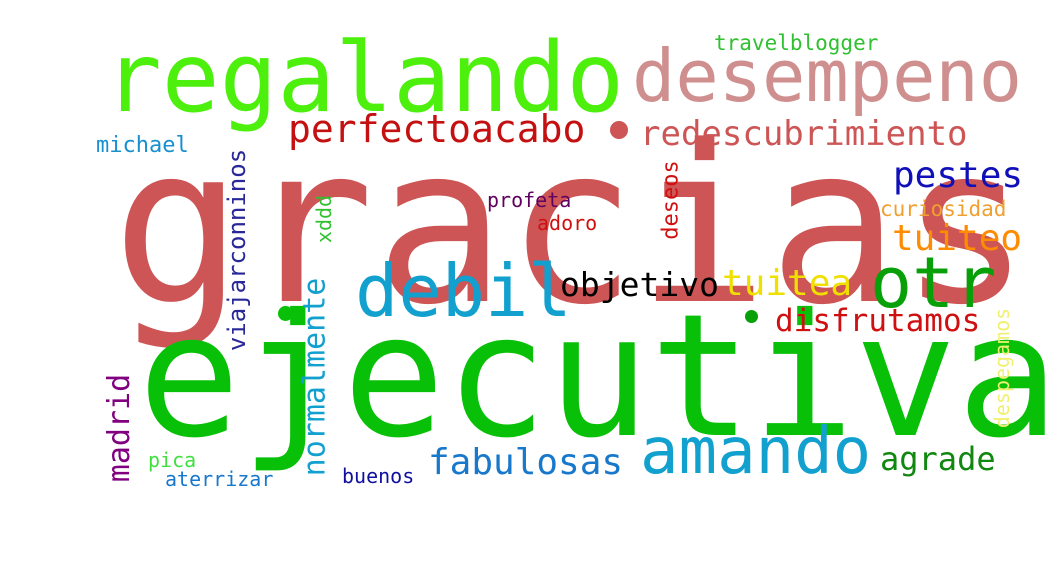  I want to click on word-adoro: adoro, so click(567, 223).